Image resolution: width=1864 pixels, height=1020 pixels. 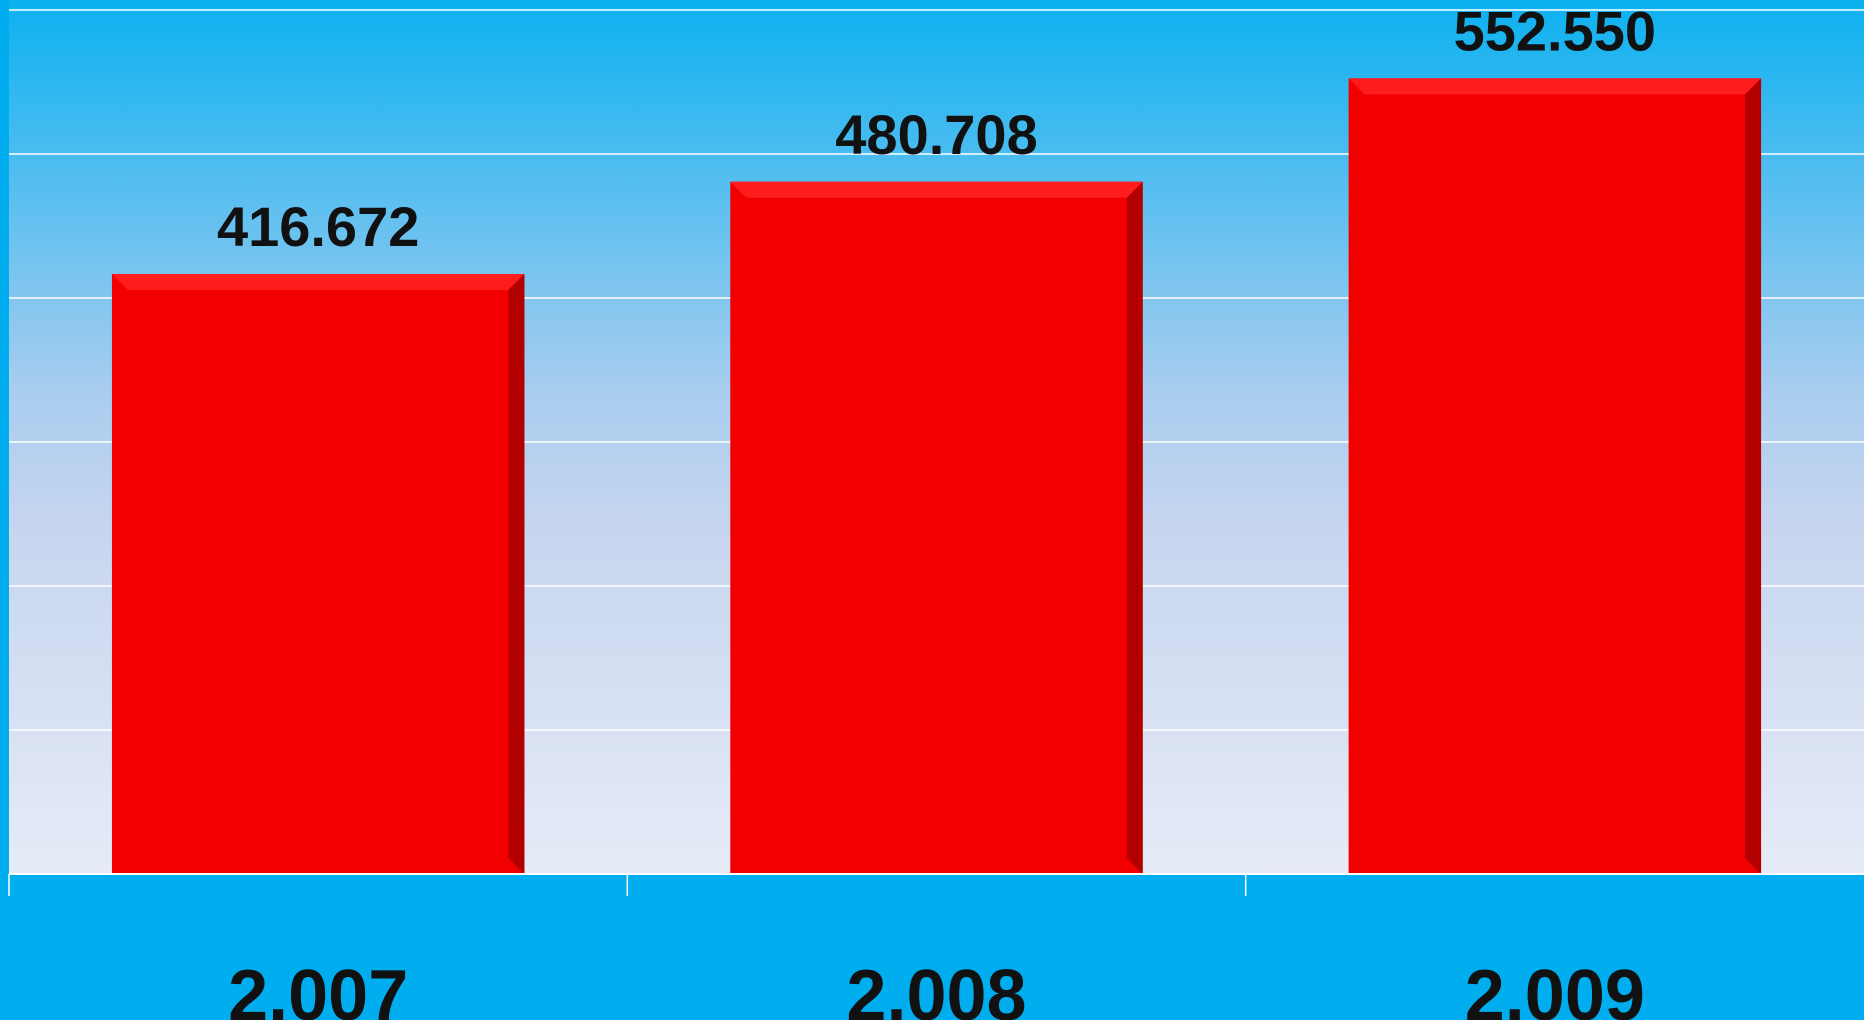 I want to click on x-tick-label: 2.008, so click(x=936, y=988).